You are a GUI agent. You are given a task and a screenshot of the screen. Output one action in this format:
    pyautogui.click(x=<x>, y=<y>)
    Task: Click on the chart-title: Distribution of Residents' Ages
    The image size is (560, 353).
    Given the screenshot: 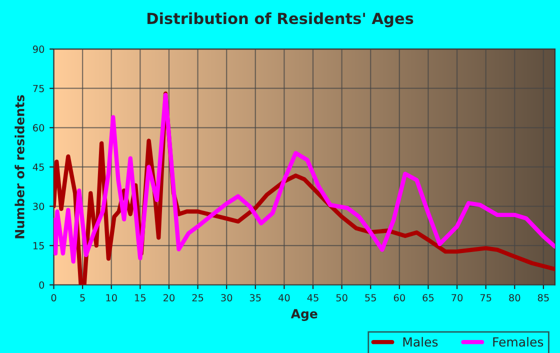 What is the action you would take?
    pyautogui.click(x=280, y=20)
    